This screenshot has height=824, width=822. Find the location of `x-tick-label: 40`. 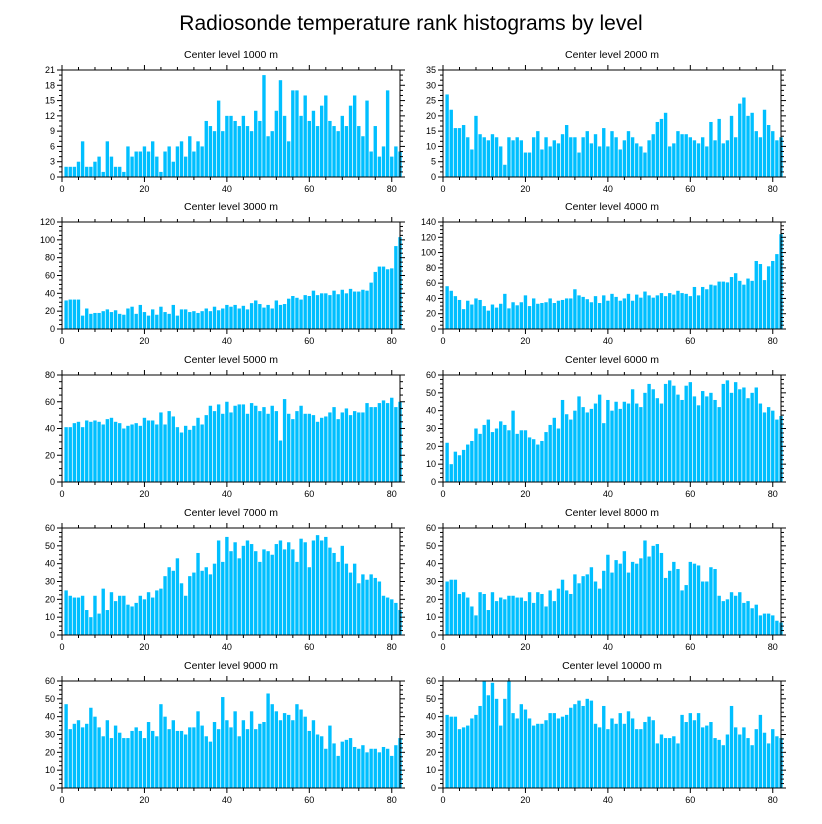

x-tick-label: 40 is located at coordinates (608, 189).